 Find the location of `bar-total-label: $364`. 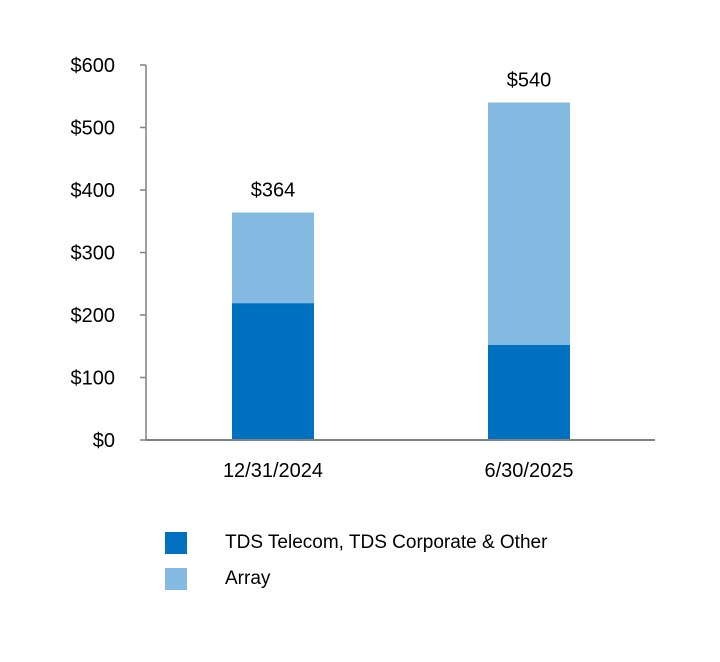

bar-total-label: $364 is located at coordinates (273, 191).